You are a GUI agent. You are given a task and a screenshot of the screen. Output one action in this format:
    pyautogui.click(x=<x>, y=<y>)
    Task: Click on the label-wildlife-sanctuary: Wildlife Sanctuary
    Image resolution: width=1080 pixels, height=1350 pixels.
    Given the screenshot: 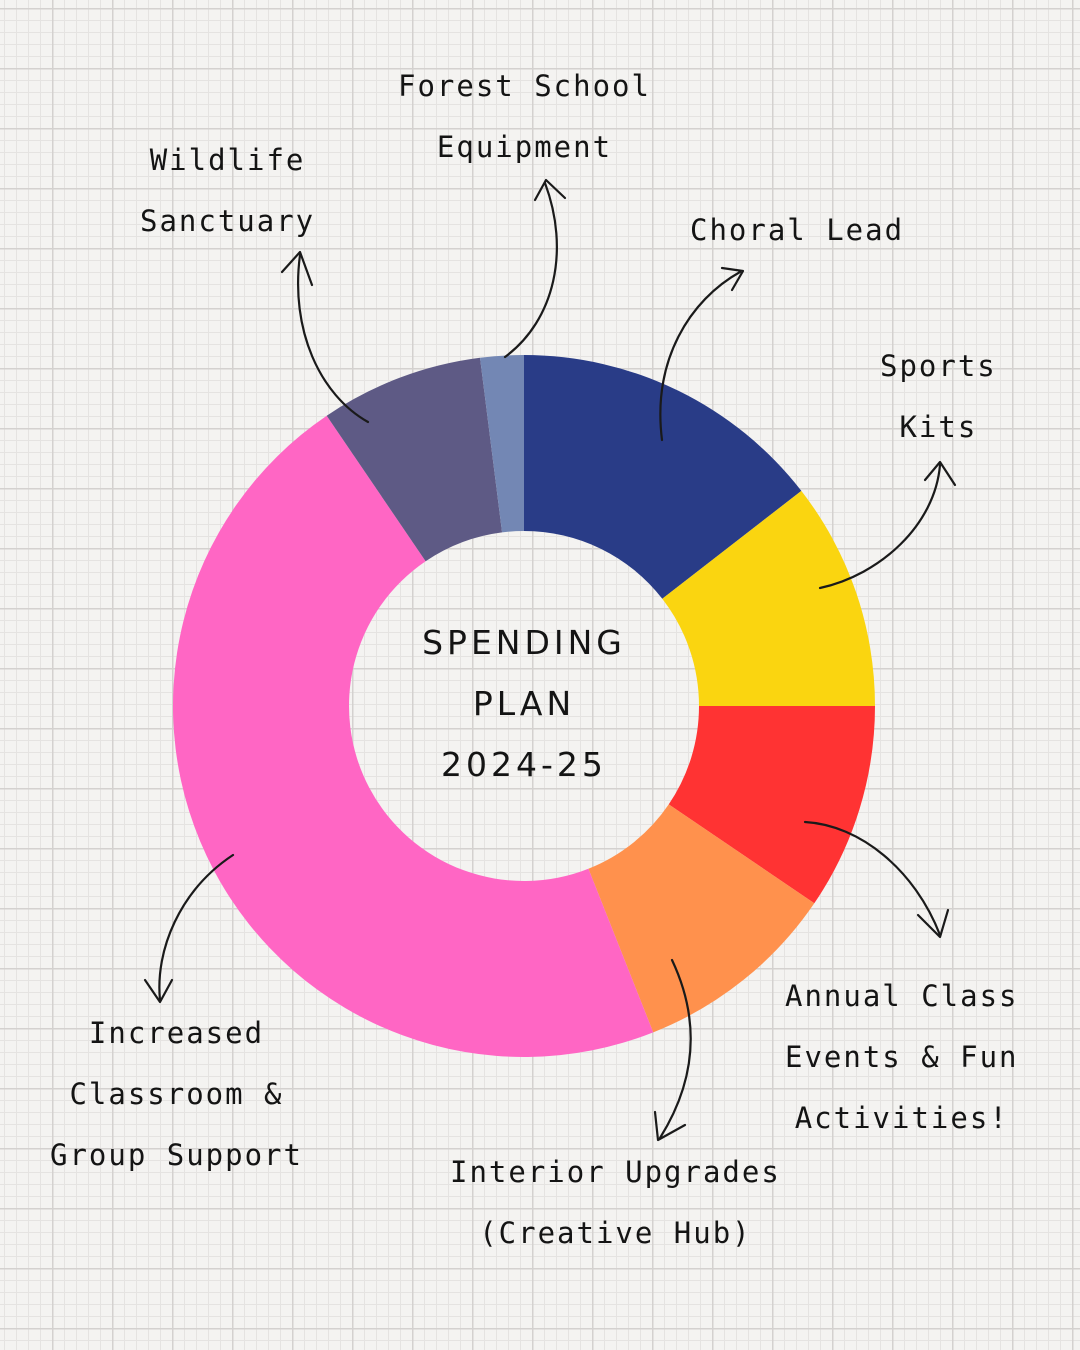 What is the action you would take?
    pyautogui.click(x=228, y=190)
    